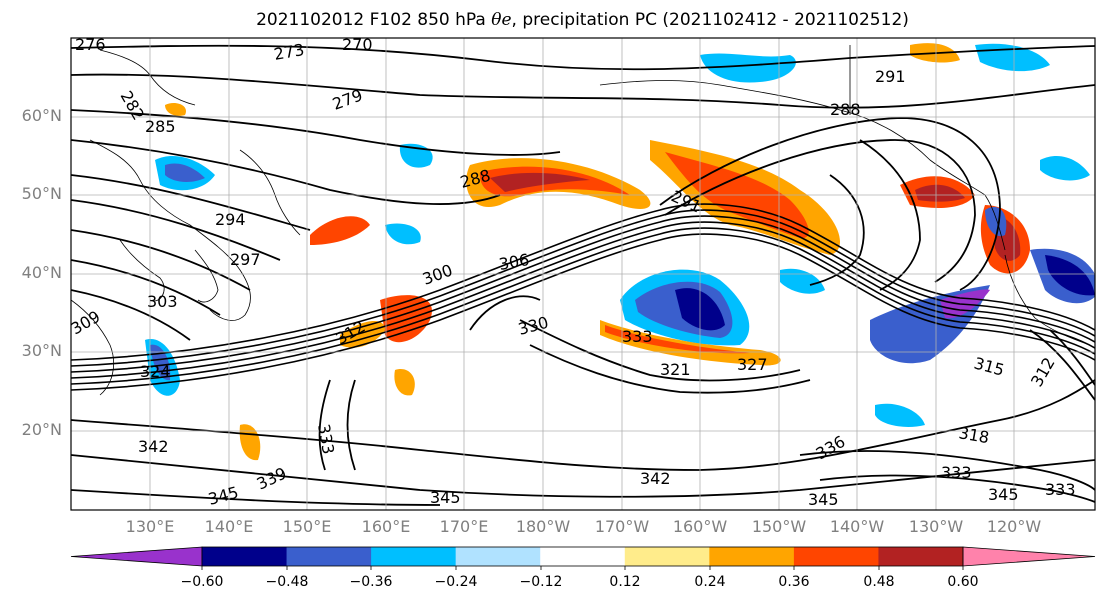  I want to click on contour-label: 288, so click(845, 109).